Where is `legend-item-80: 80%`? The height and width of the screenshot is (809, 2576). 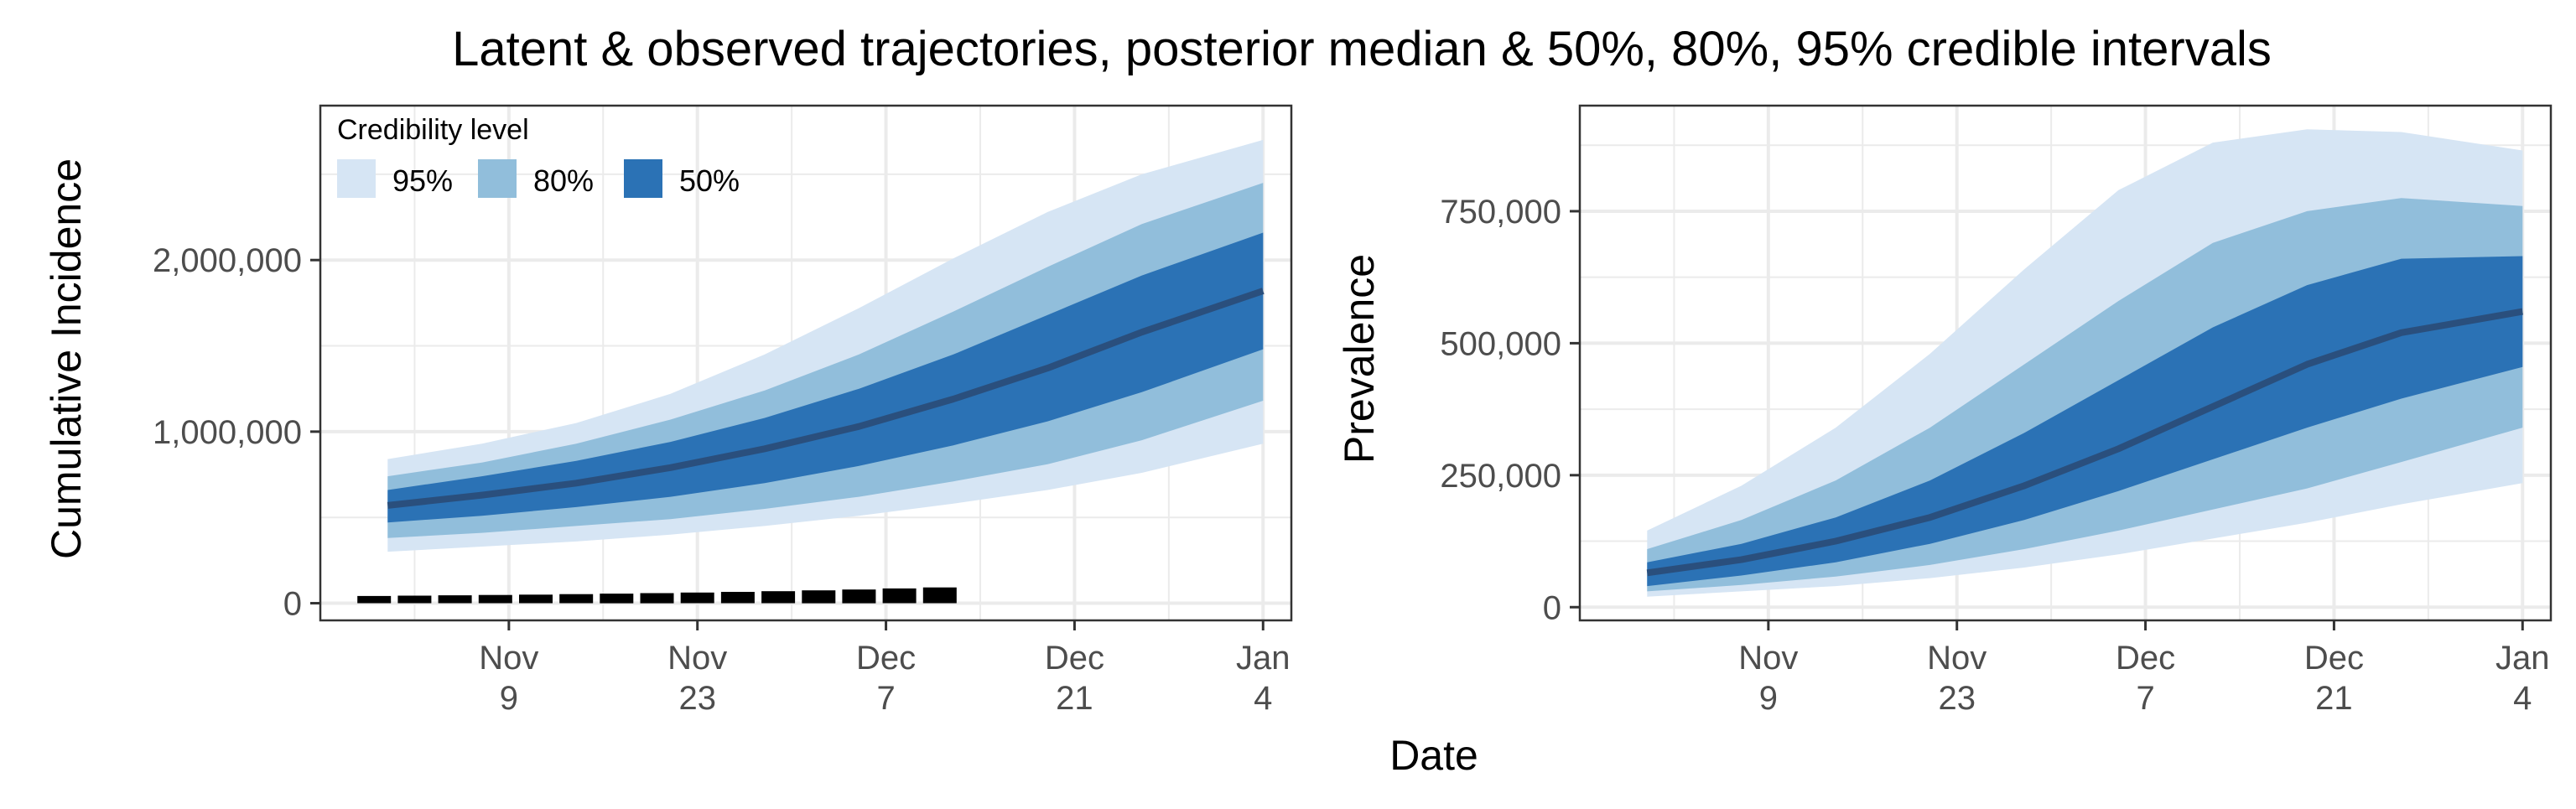
legend-item-80: 80% is located at coordinates (536, 178).